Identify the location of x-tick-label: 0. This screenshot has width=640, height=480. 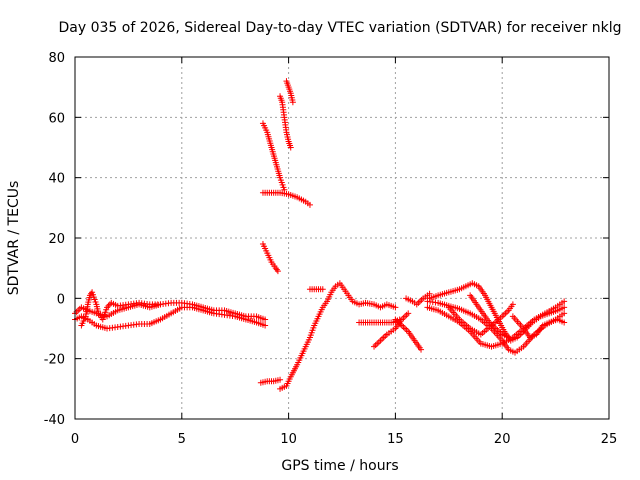
(75, 439).